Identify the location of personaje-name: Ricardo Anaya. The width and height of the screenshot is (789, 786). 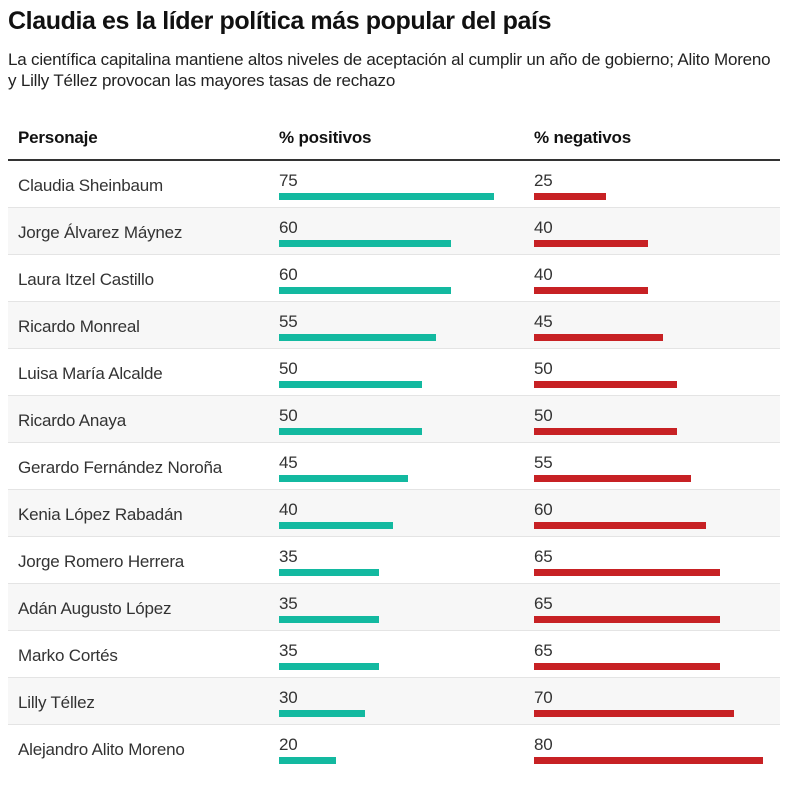
(72, 420).